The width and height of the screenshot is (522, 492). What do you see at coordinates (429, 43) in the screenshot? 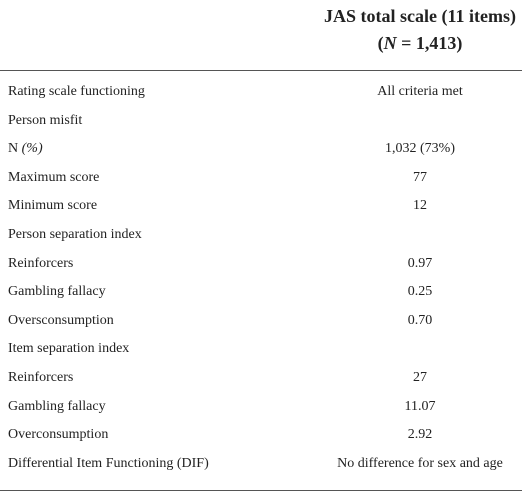
I see `text-part: = 1,413)` at bounding box center [429, 43].